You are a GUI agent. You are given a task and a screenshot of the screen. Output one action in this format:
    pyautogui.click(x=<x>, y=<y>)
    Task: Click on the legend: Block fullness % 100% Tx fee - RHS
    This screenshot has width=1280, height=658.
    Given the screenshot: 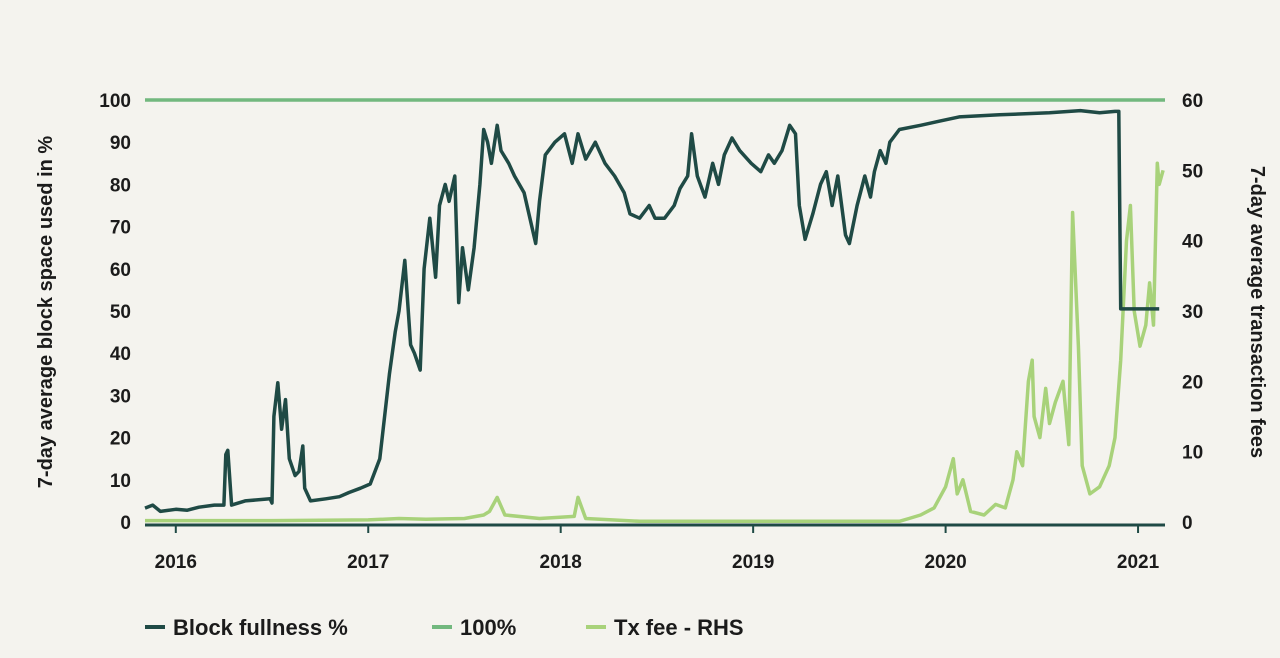 What is the action you would take?
    pyautogui.click(x=444, y=627)
    